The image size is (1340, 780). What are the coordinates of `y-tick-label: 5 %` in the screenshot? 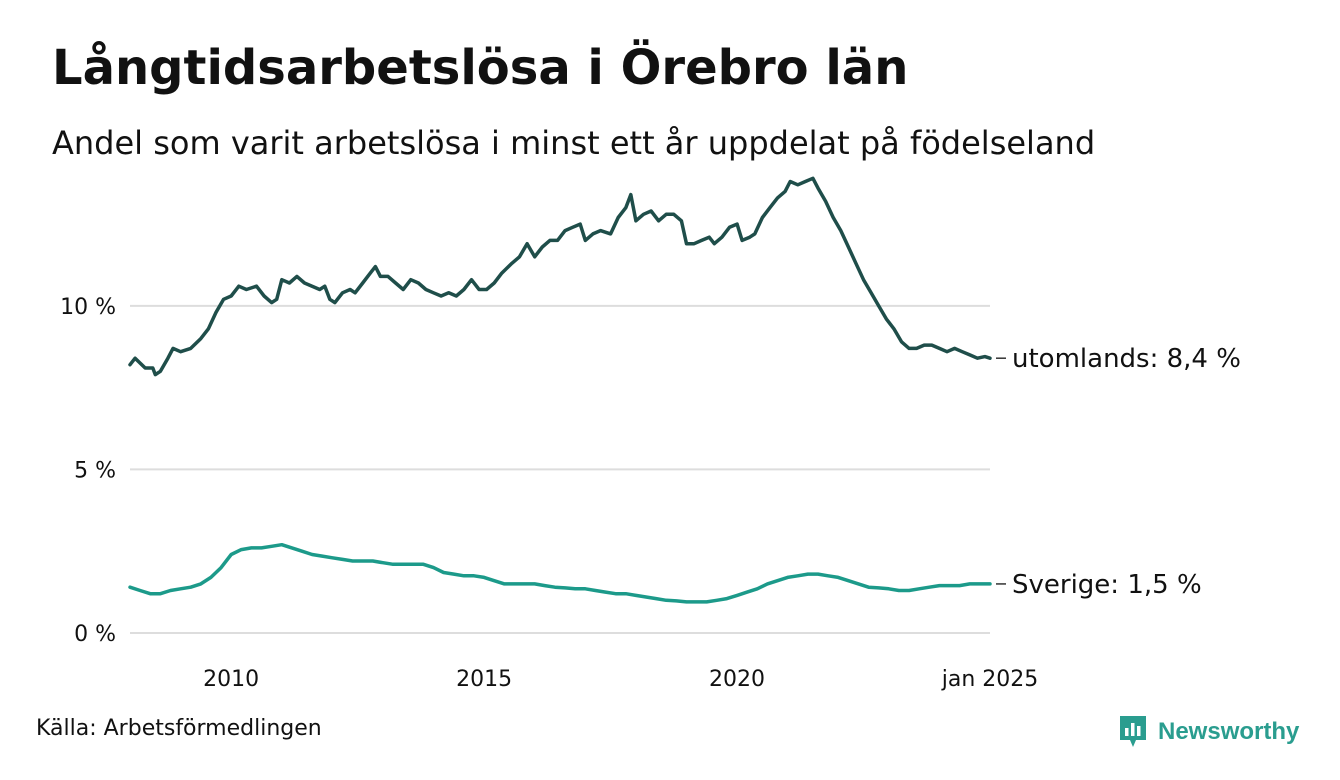 It's located at (95, 470).